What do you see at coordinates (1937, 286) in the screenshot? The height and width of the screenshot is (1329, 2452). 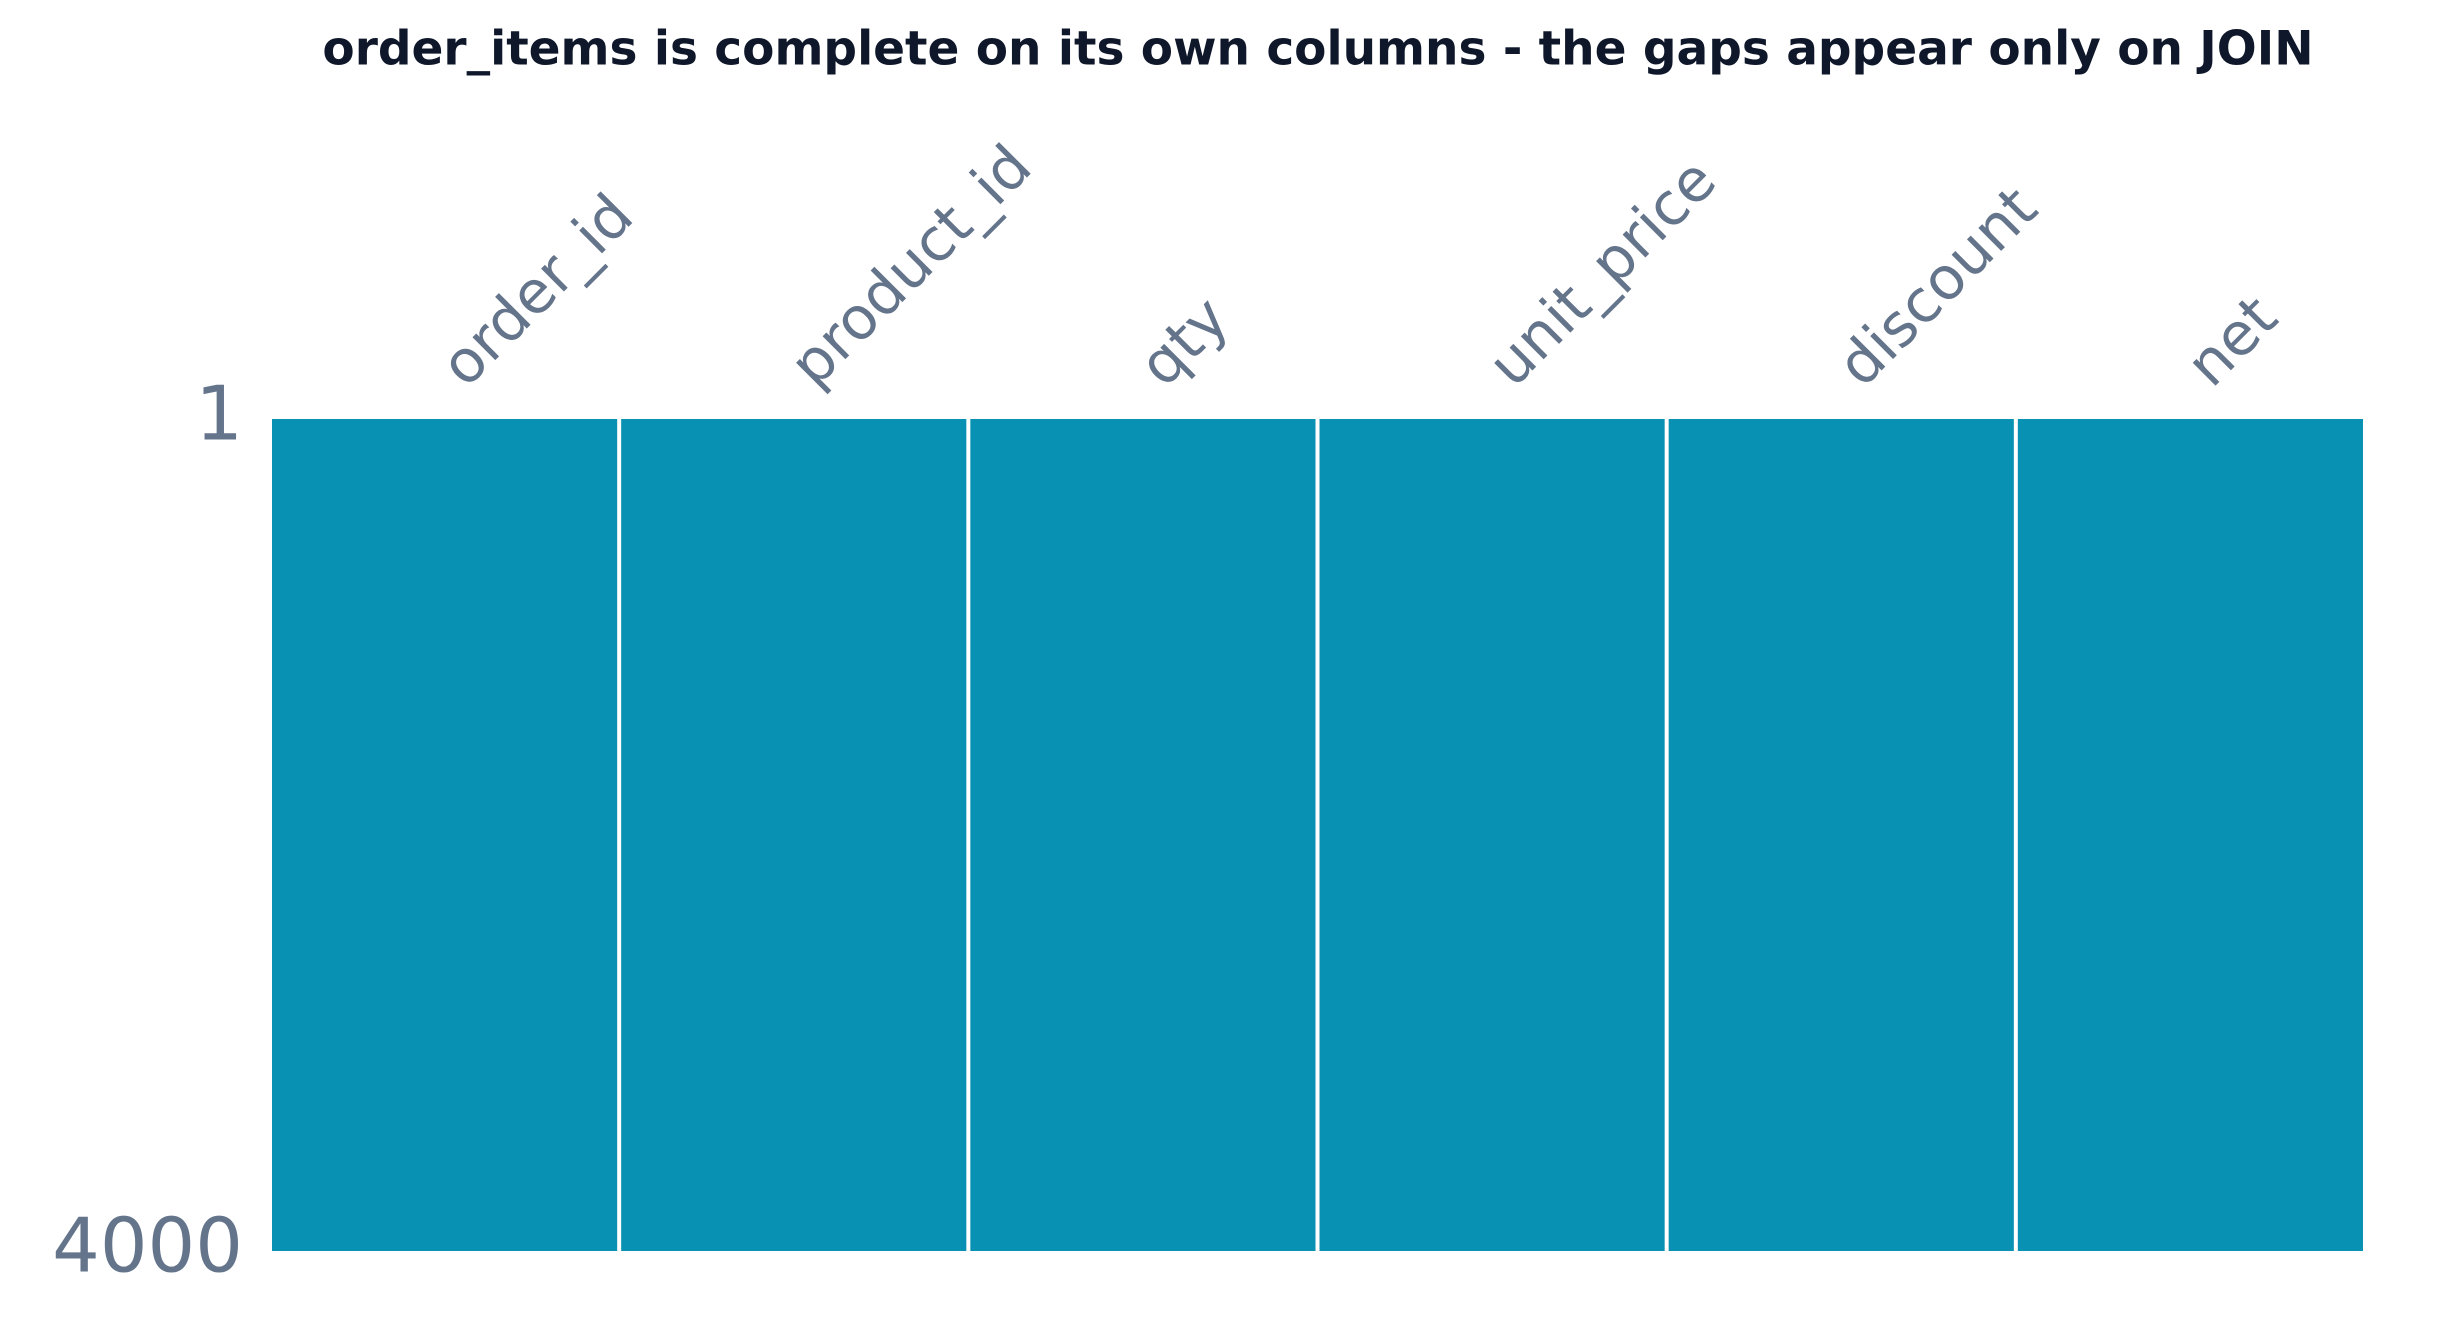 I see `x-tick-label: discount` at bounding box center [1937, 286].